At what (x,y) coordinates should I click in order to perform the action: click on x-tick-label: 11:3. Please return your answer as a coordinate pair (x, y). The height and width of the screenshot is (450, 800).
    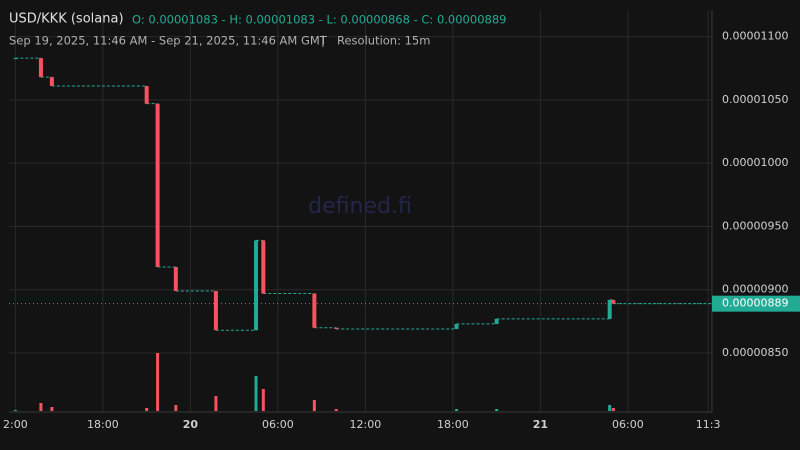
    Looking at the image, I should click on (708, 424).